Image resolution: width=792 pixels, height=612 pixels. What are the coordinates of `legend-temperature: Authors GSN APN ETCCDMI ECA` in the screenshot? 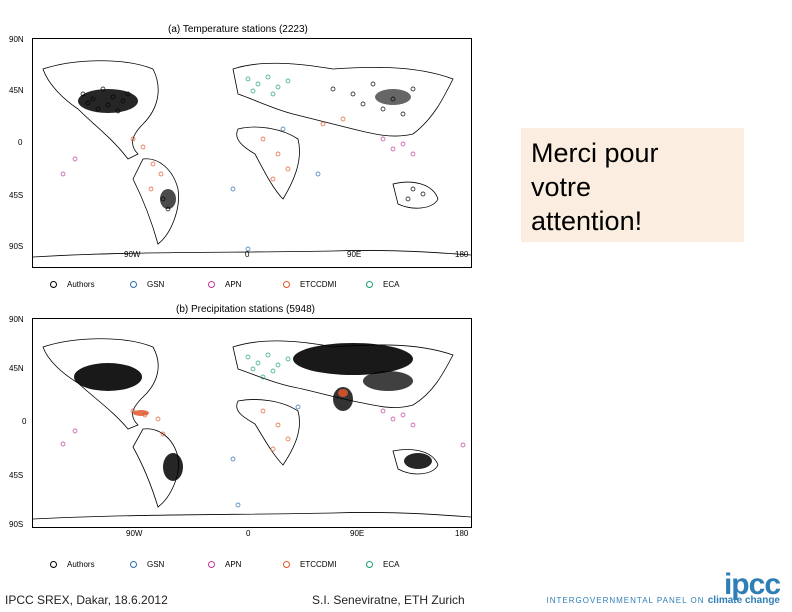 It's located at (260, 287).